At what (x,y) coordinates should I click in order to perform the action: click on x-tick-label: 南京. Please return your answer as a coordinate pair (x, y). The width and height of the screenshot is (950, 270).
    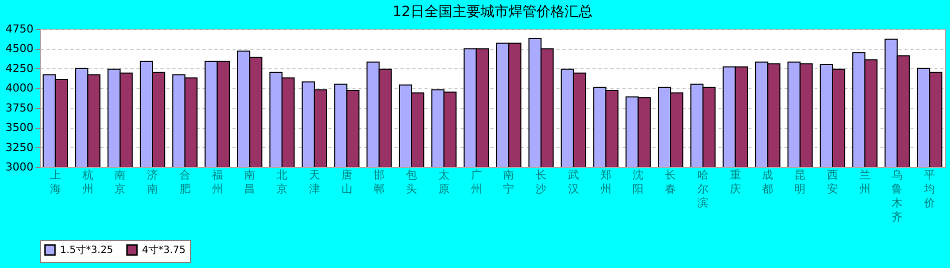
    Looking at the image, I should click on (120, 182).